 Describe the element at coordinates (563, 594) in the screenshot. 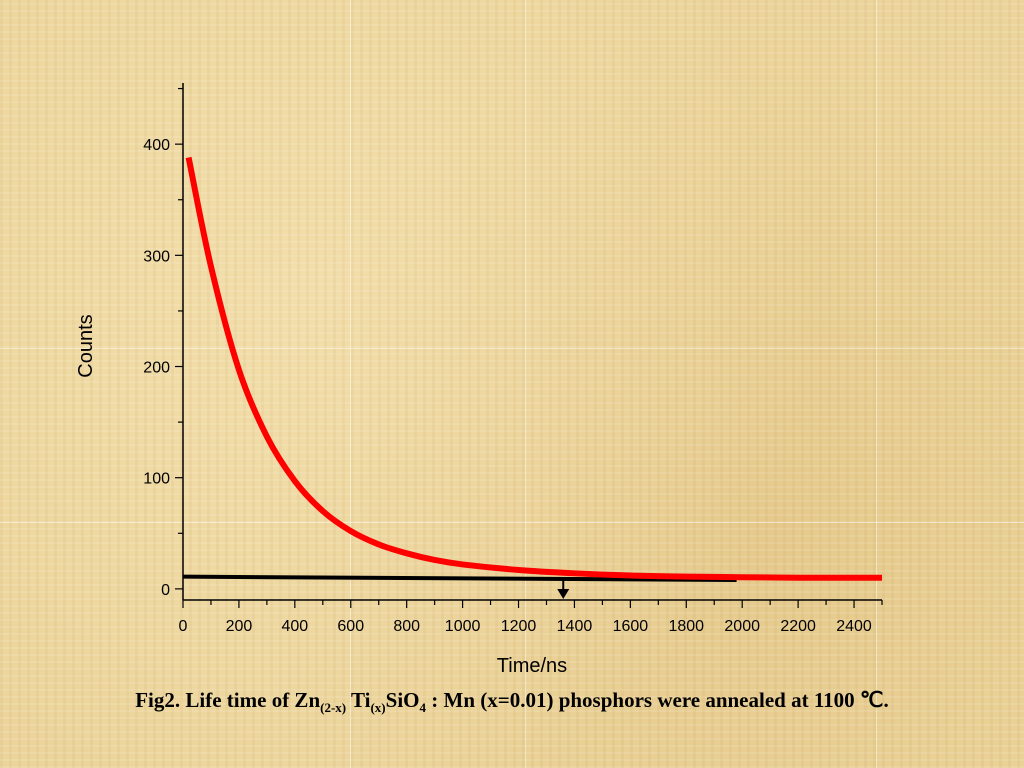

I see `arrow-head` at that location.